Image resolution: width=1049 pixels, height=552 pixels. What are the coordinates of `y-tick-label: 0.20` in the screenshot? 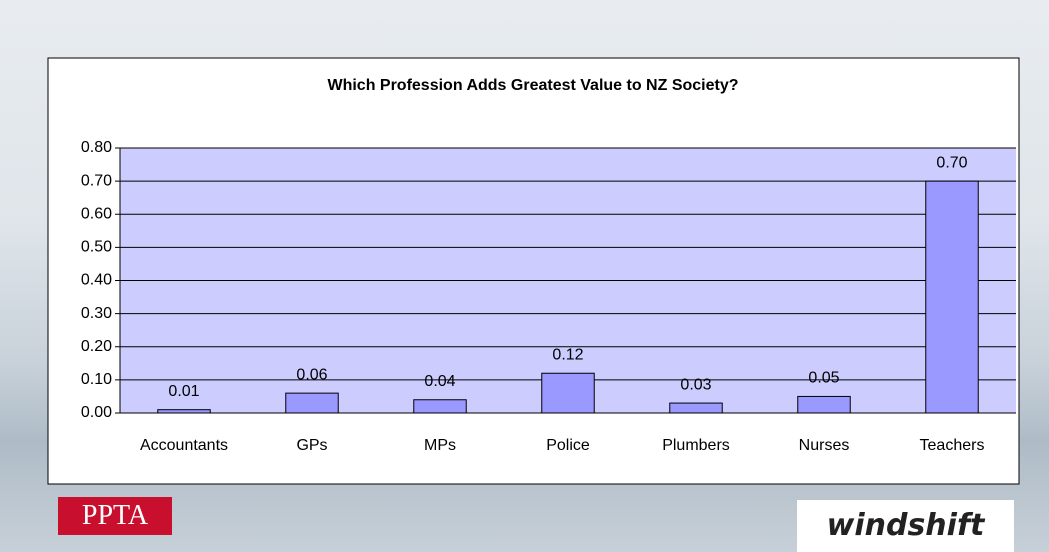 It's located at (96, 346).